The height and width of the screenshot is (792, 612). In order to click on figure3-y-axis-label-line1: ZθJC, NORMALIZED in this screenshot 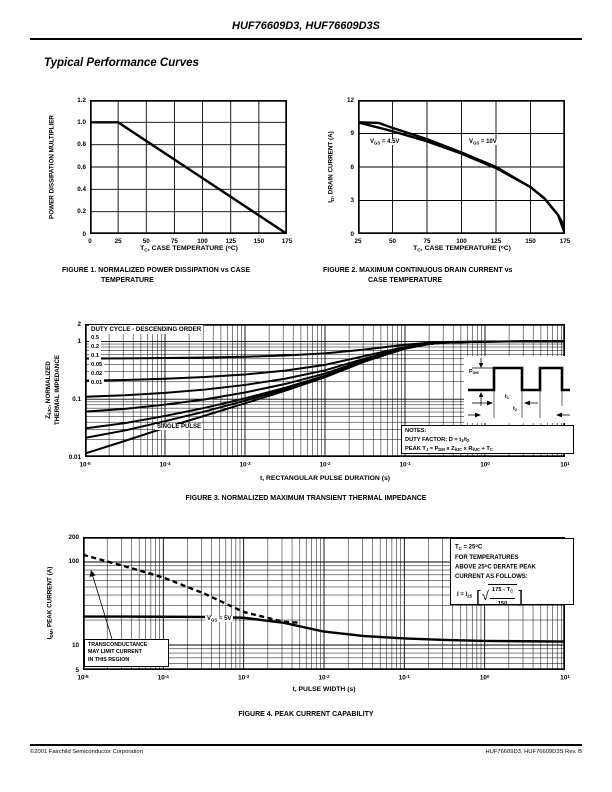, I will do `click(48, 390)`.